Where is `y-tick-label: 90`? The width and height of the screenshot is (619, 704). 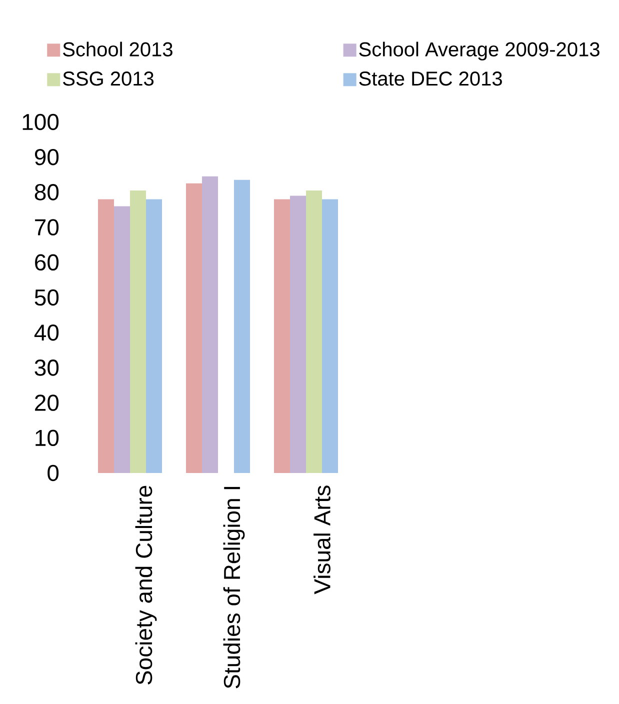
y-tick-label: 90 is located at coordinates (46, 157).